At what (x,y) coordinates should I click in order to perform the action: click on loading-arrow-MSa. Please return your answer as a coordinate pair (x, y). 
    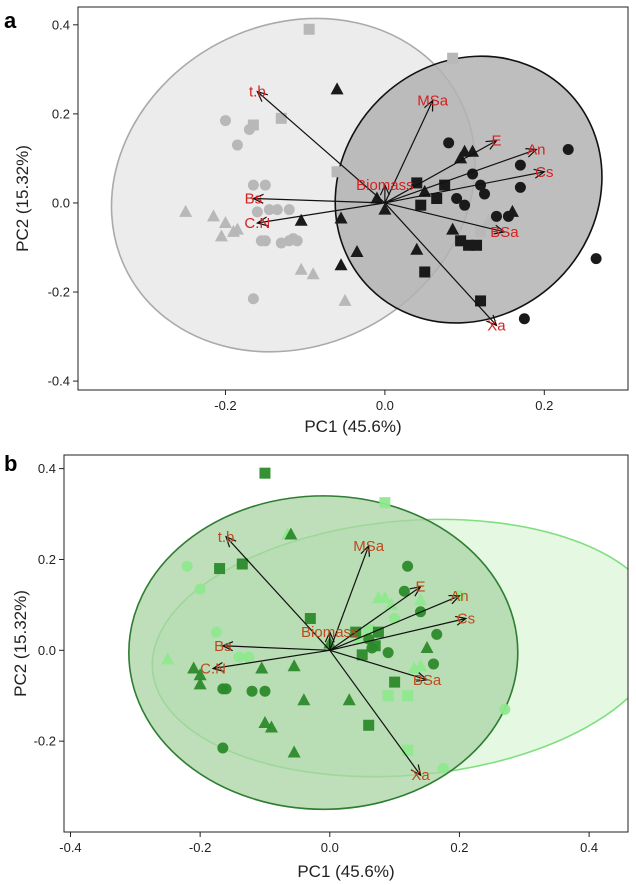
    Looking at the image, I should click on (349, 598).